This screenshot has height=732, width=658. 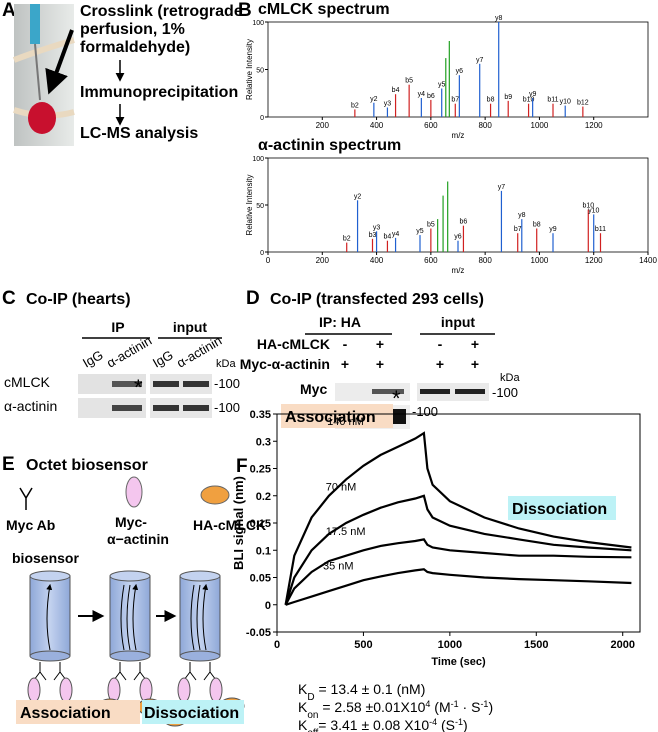 What do you see at coordinates (338, 566) in the screenshot?
I see `curve-label: 35 nM` at bounding box center [338, 566].